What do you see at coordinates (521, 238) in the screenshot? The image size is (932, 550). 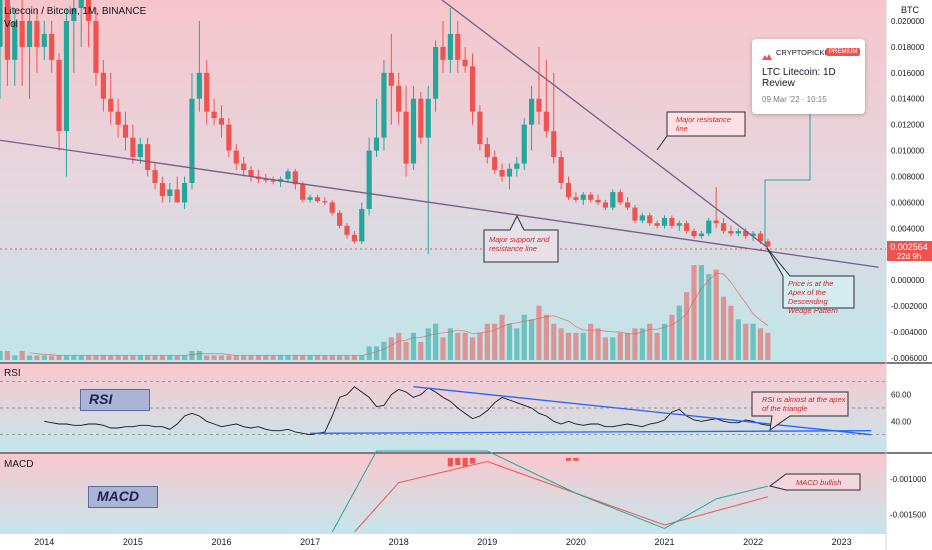 I see `support-callout` at bounding box center [521, 238].